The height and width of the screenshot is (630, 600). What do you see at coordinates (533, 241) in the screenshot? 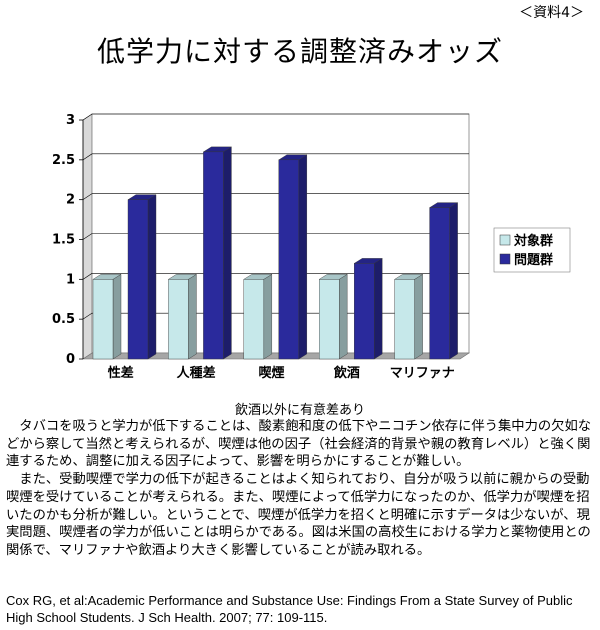
I see `legend-label: 対象群` at bounding box center [533, 241].